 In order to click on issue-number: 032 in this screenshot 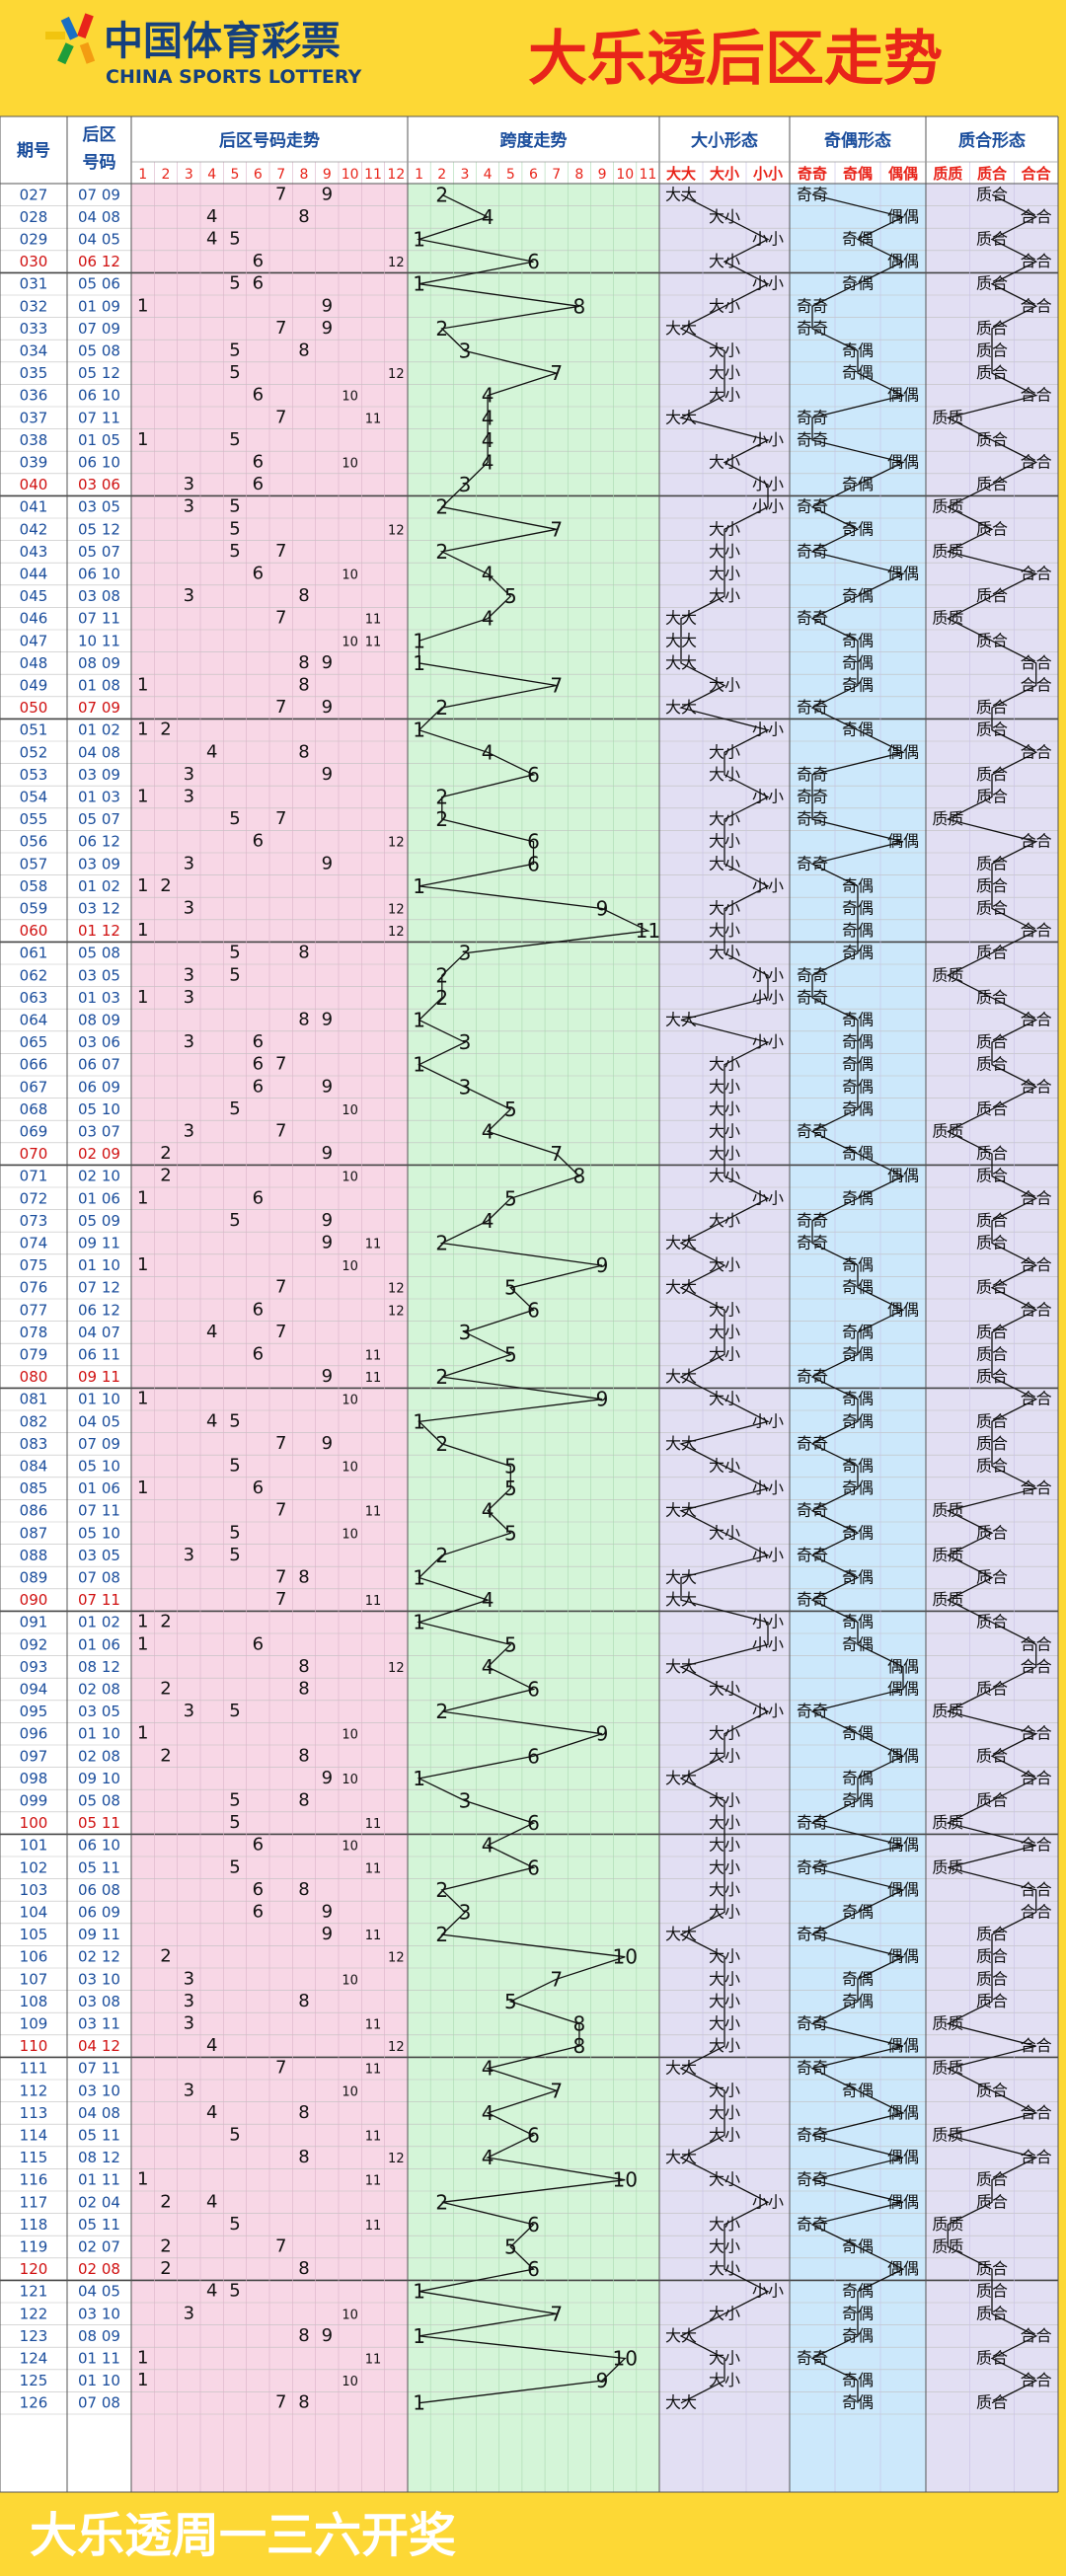, I will do `click(34, 306)`.